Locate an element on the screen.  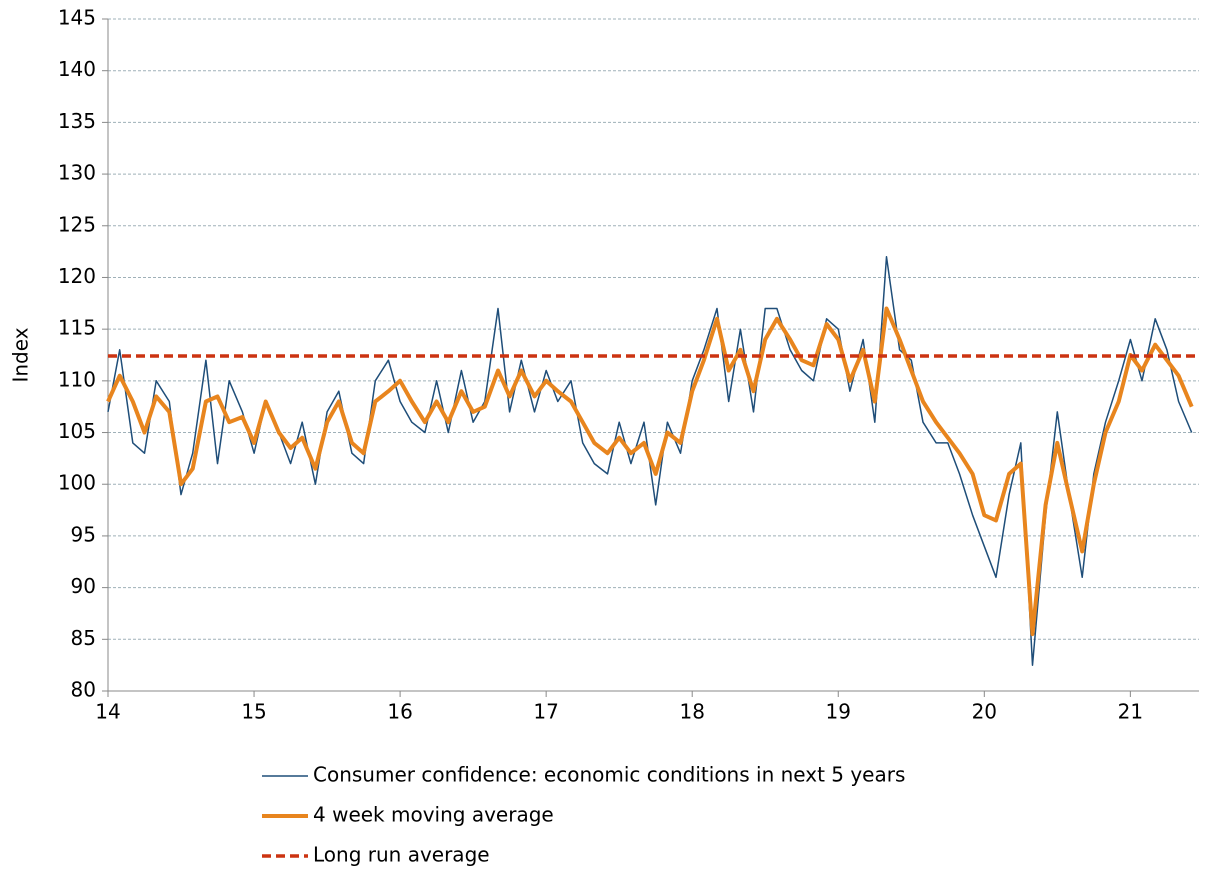
y-tick-label: 85 is located at coordinates (83, 638).